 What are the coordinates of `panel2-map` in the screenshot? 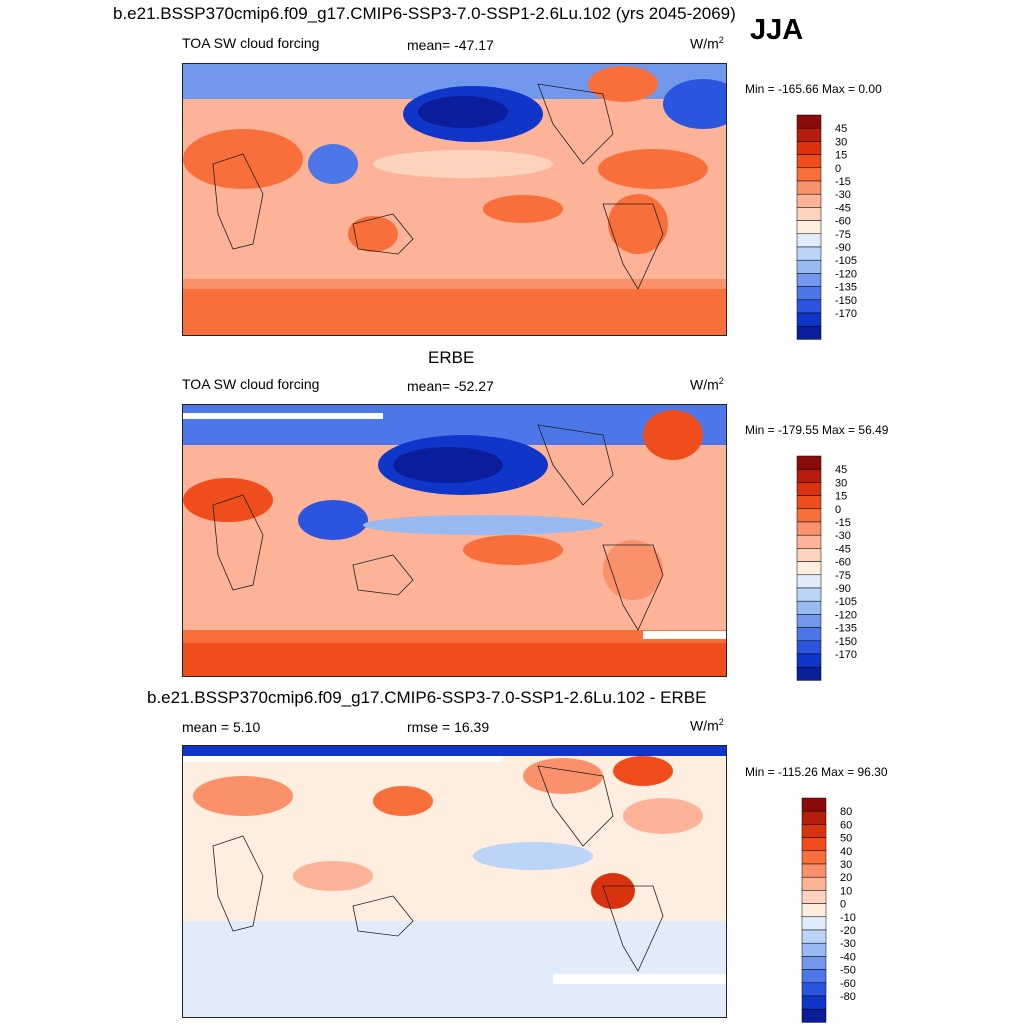 It's located at (454, 540).